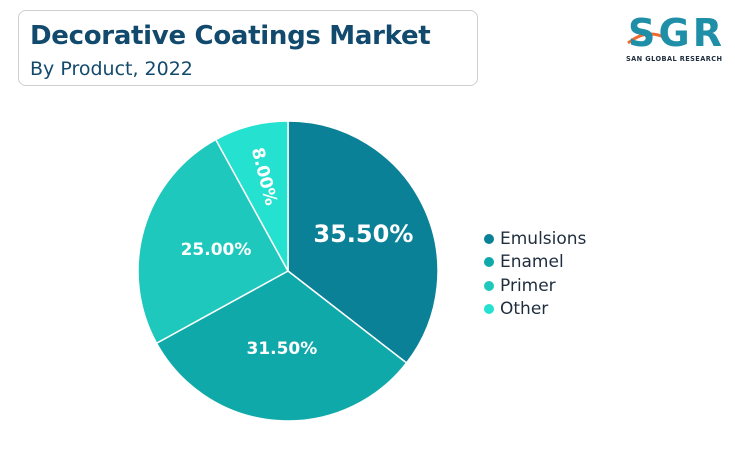 This screenshot has height=450, width=735. I want to click on legend-label: Emulsions, so click(543, 238).